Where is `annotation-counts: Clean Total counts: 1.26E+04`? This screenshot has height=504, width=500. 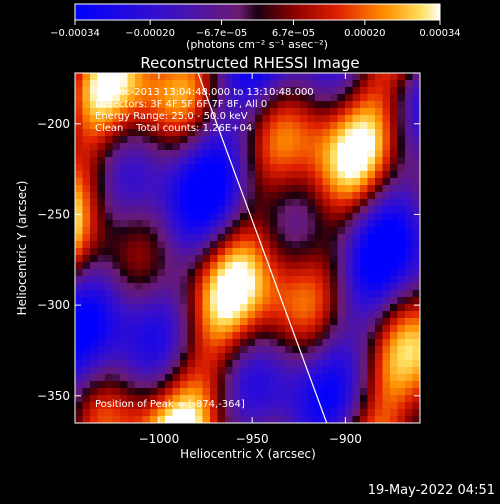
annotation-counts: Clean Total counts: 1.26E+04 is located at coordinates (173, 128).